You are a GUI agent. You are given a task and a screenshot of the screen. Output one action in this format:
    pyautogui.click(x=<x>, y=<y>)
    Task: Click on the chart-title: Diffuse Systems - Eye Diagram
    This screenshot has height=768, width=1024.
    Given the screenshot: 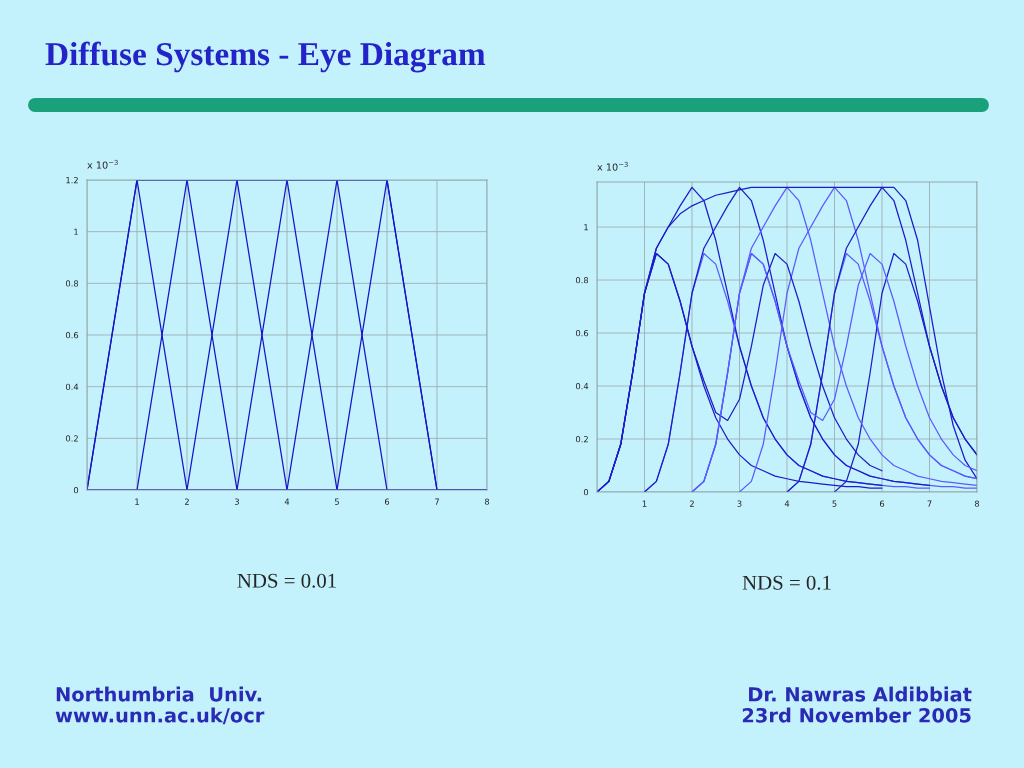 What is the action you would take?
    pyautogui.click(x=265, y=57)
    